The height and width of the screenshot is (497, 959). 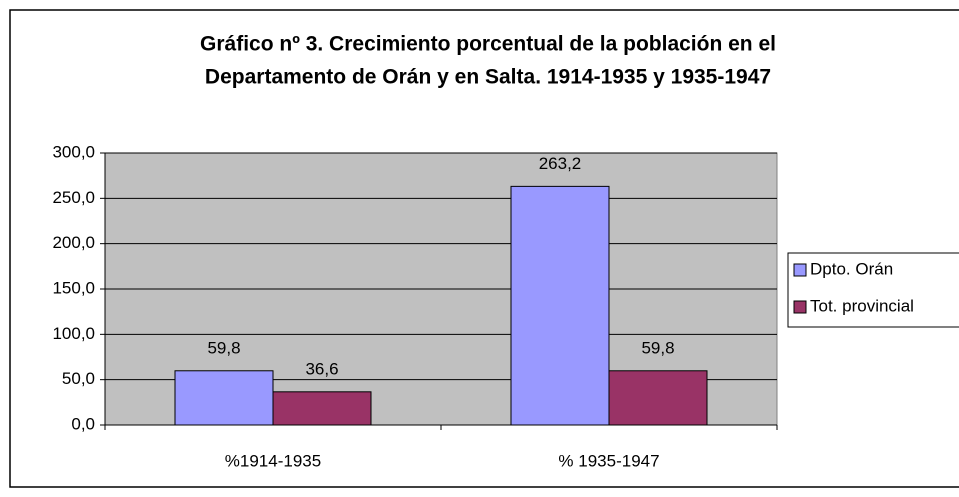 What do you see at coordinates (83, 423) in the screenshot?
I see `y-tick-label: 0,0` at bounding box center [83, 423].